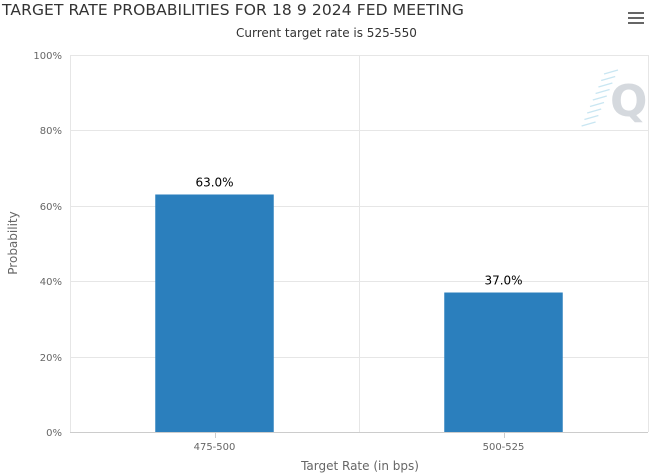 This screenshot has width=653, height=473. What do you see at coordinates (358, 231) in the screenshot?
I see `data-labels: 63.0% 37.0%` at bounding box center [358, 231].